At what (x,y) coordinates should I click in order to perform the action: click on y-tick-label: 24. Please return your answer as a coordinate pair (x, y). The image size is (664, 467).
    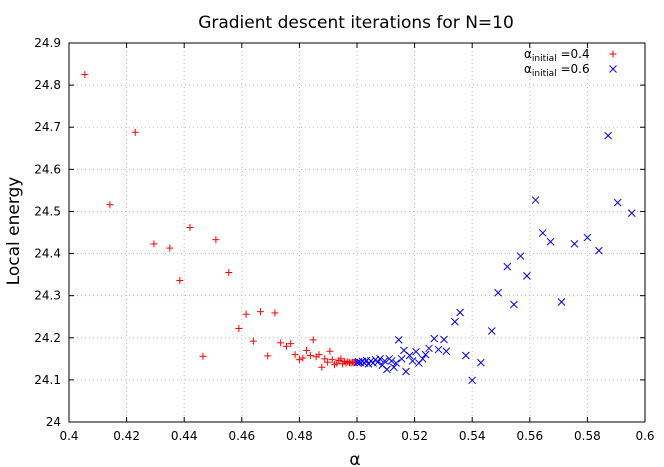
    Looking at the image, I should click on (53, 422).